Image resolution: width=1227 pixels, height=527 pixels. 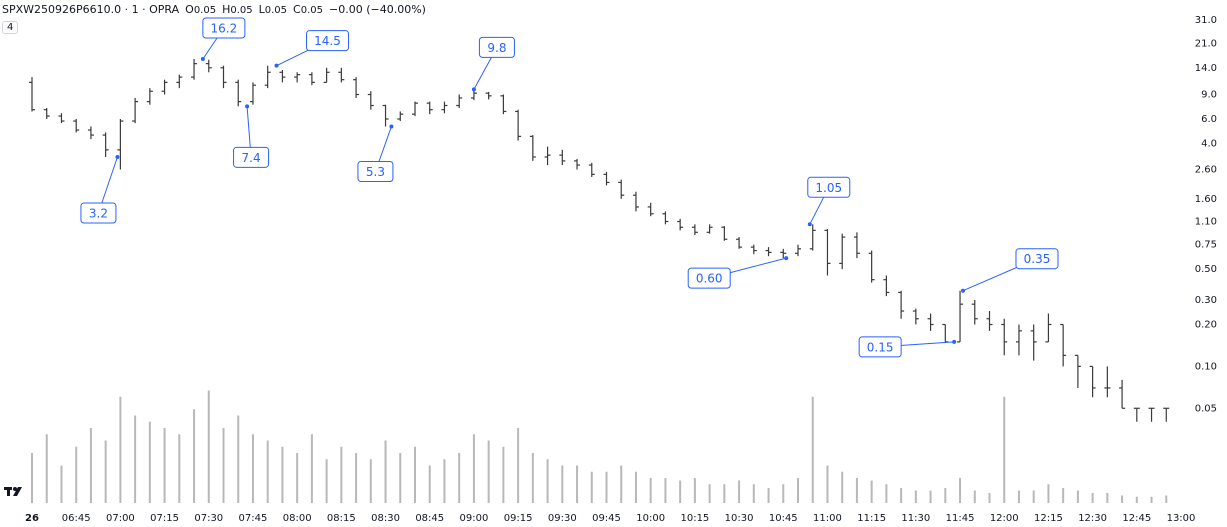 I want to click on x-tick-label: 08:30, so click(x=385, y=518).